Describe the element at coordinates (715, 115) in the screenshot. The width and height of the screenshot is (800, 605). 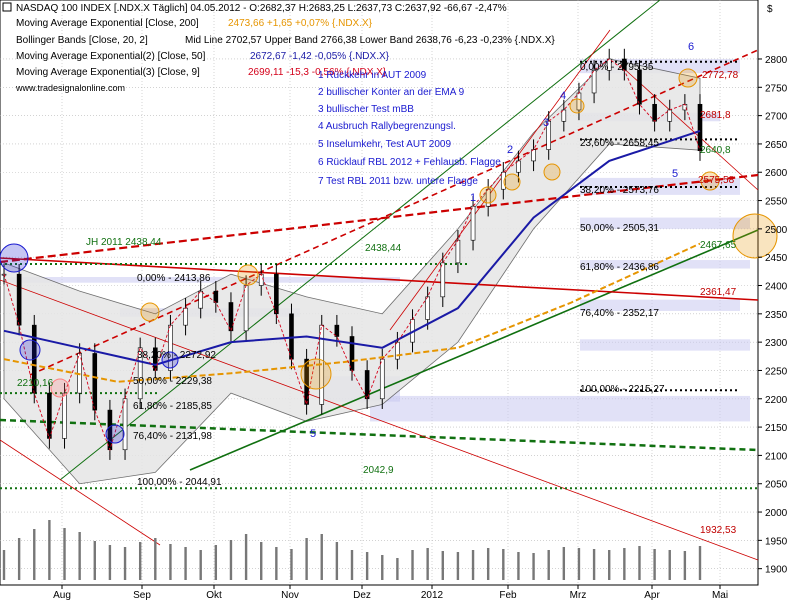
I see `tag-2681: 2681,8` at that location.